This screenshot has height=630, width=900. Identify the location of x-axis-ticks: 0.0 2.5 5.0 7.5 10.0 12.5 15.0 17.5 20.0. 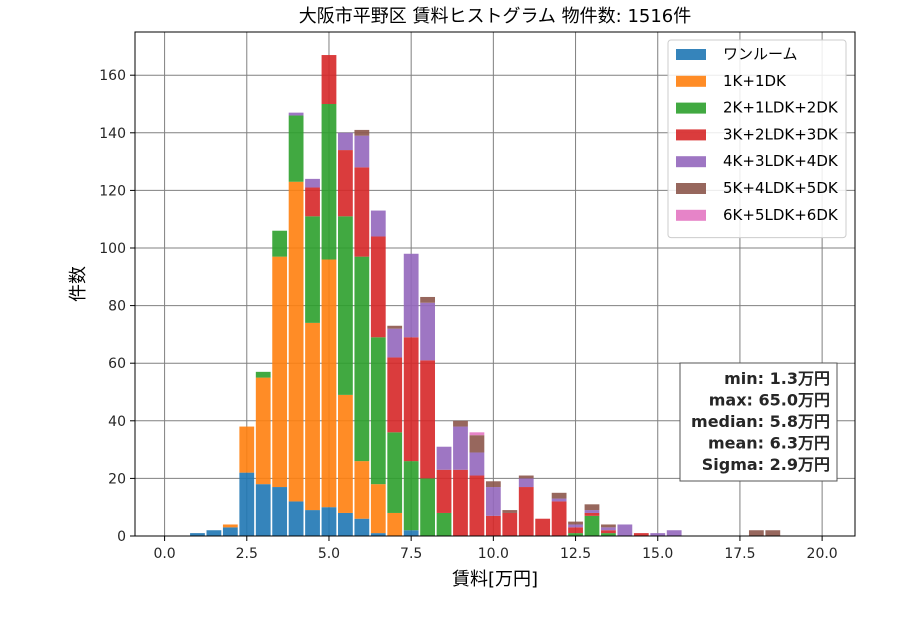
(495, 549).